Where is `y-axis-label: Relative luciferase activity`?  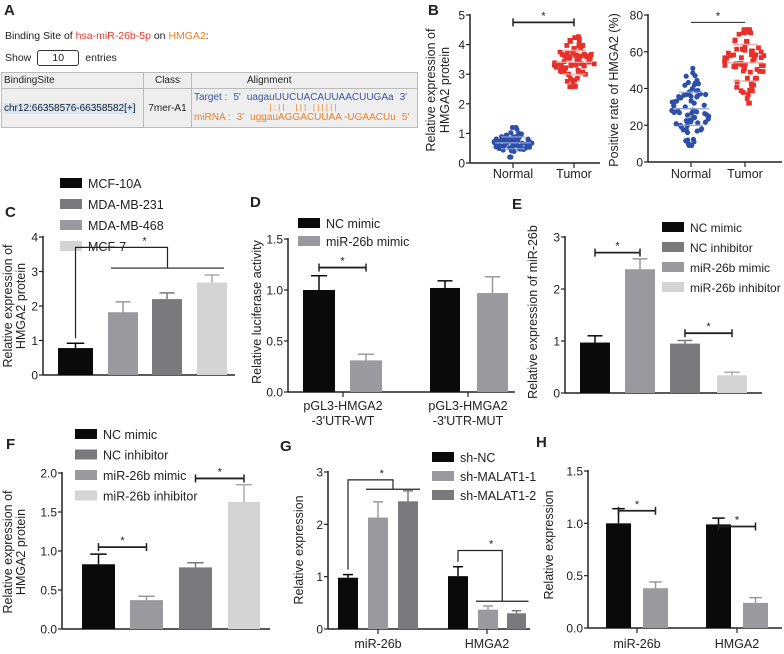
y-axis-label: Relative luciferase activity is located at coordinates (257, 311).